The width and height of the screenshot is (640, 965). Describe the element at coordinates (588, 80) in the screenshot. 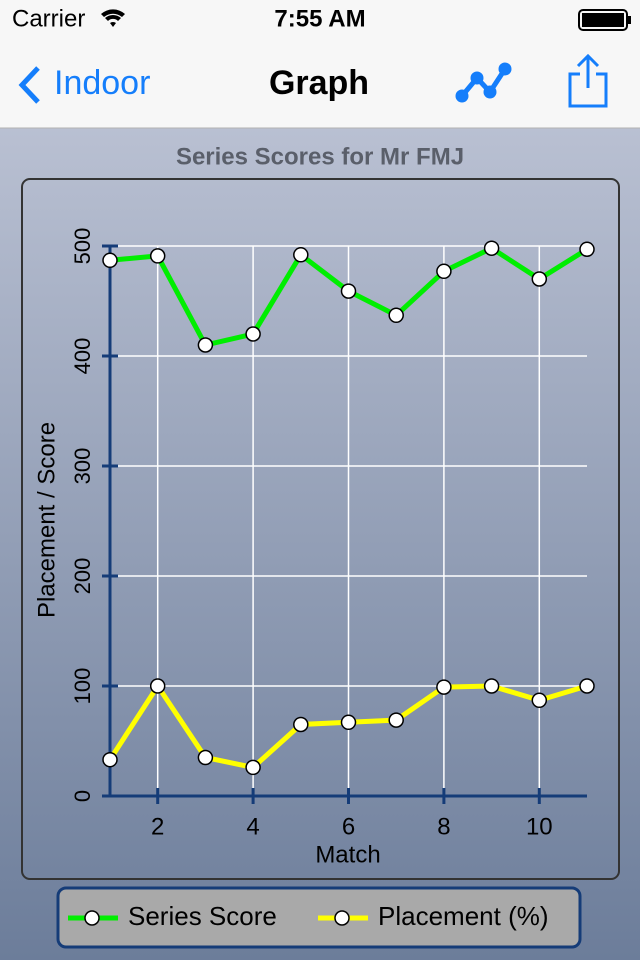

I see `share-button` at that location.